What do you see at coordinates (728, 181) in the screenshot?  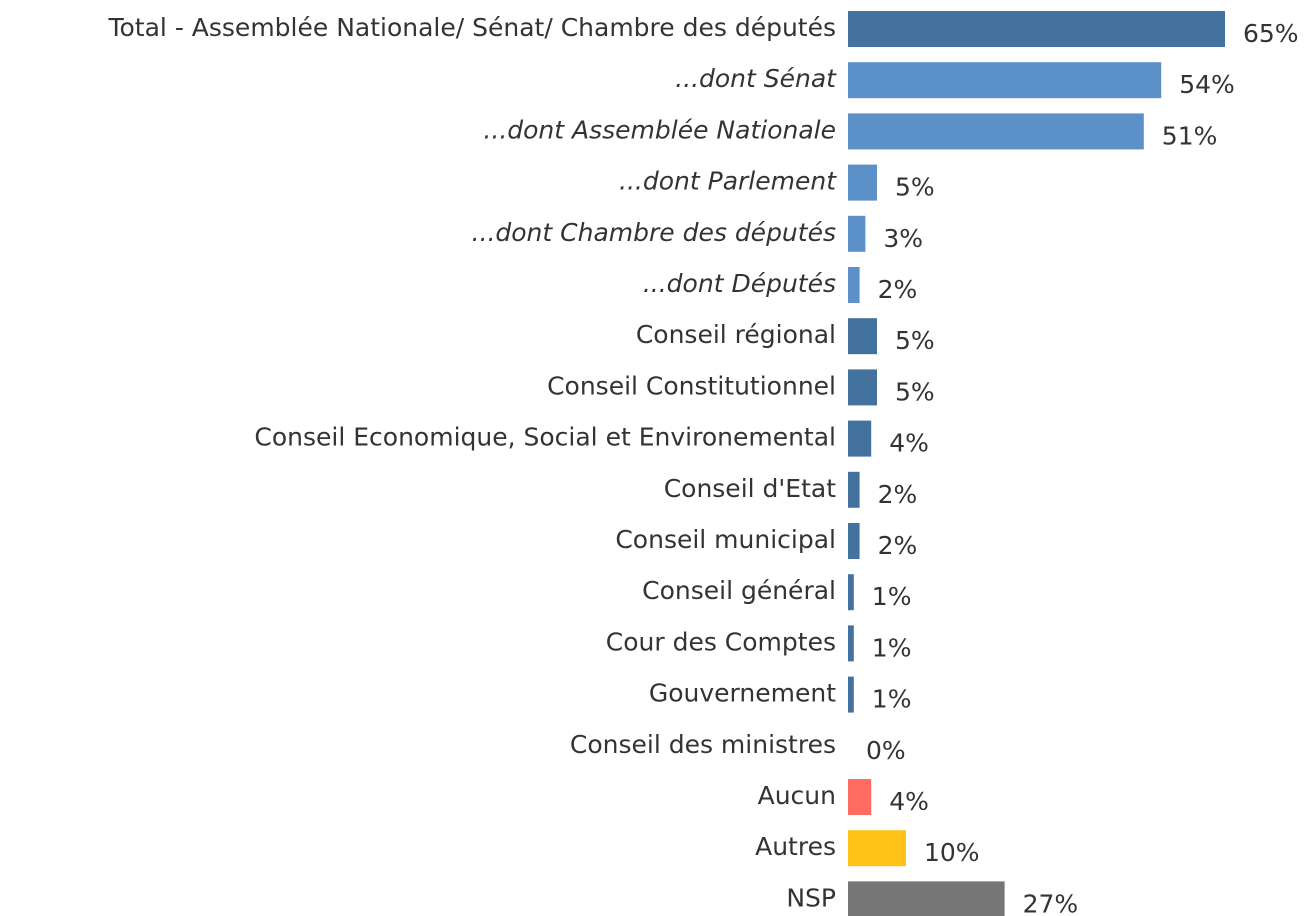 I see `category-label: ...dont Parlement` at bounding box center [728, 181].